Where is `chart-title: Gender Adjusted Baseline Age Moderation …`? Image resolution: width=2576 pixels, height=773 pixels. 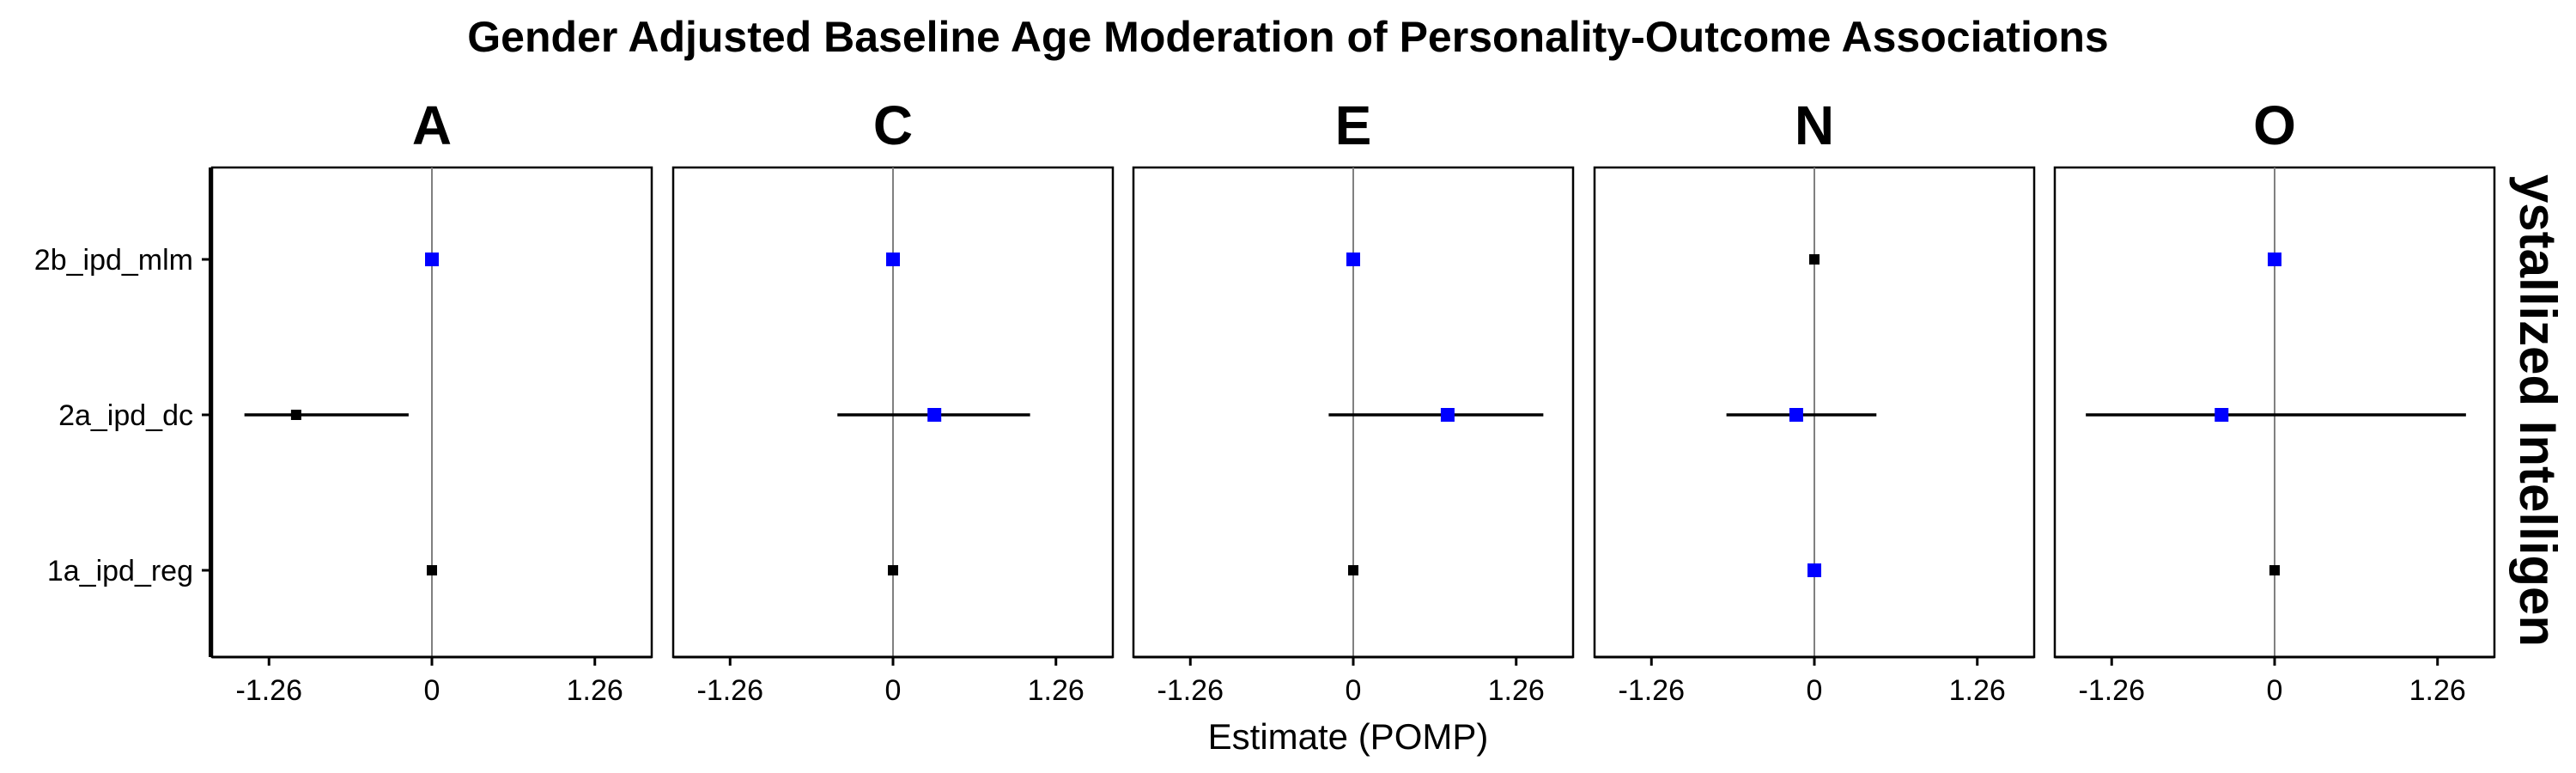
chart-title: Gender Adjusted Baseline Age Moderation … is located at coordinates (1287, 37).